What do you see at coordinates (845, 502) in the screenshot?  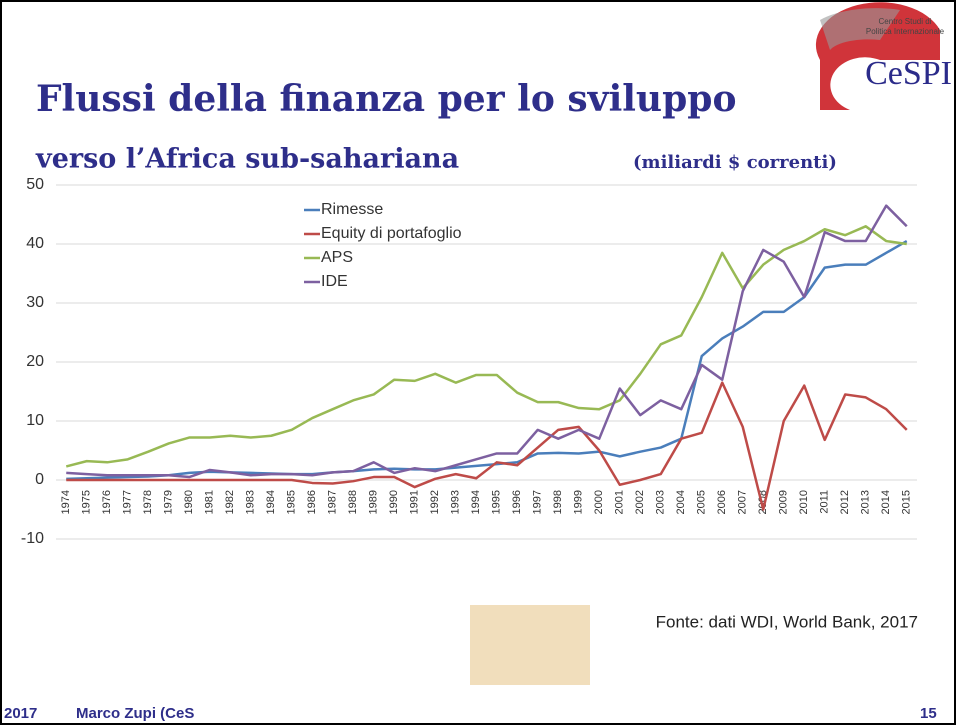 I see `x-tick-label: 2012` at bounding box center [845, 502].